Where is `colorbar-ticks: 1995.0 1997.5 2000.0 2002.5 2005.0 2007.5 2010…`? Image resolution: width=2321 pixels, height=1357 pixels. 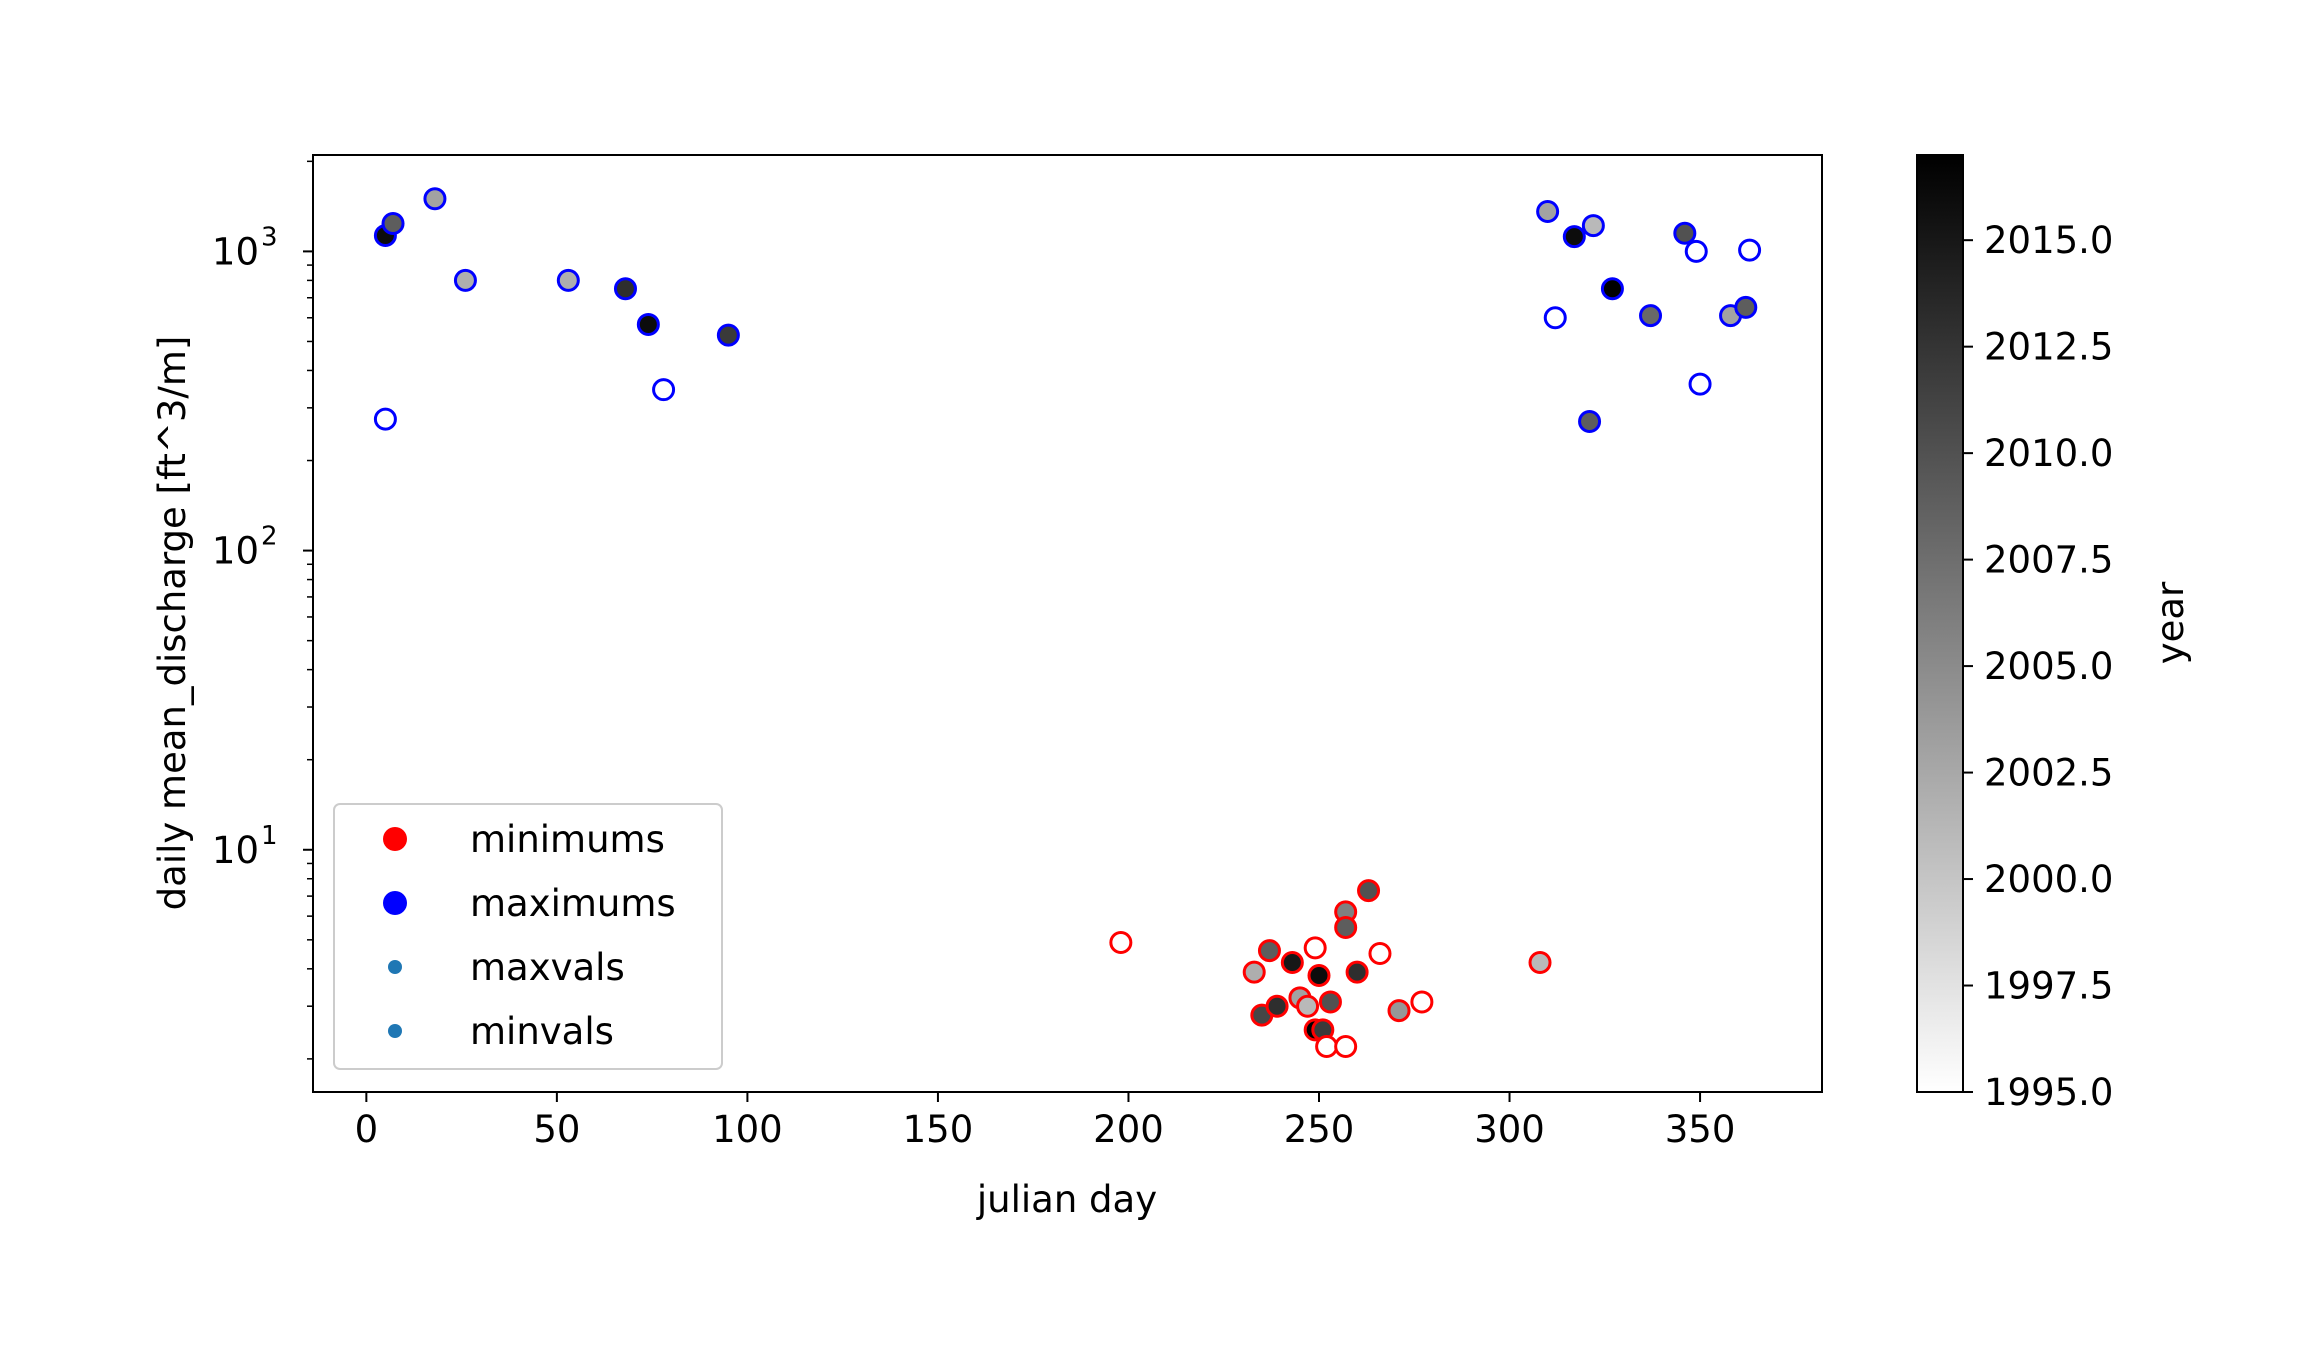
colorbar-ticks: 1995.0 1997.5 2000.0 2002.5 2005.0 2007.5 2010… is located at coordinates (2038, 666).